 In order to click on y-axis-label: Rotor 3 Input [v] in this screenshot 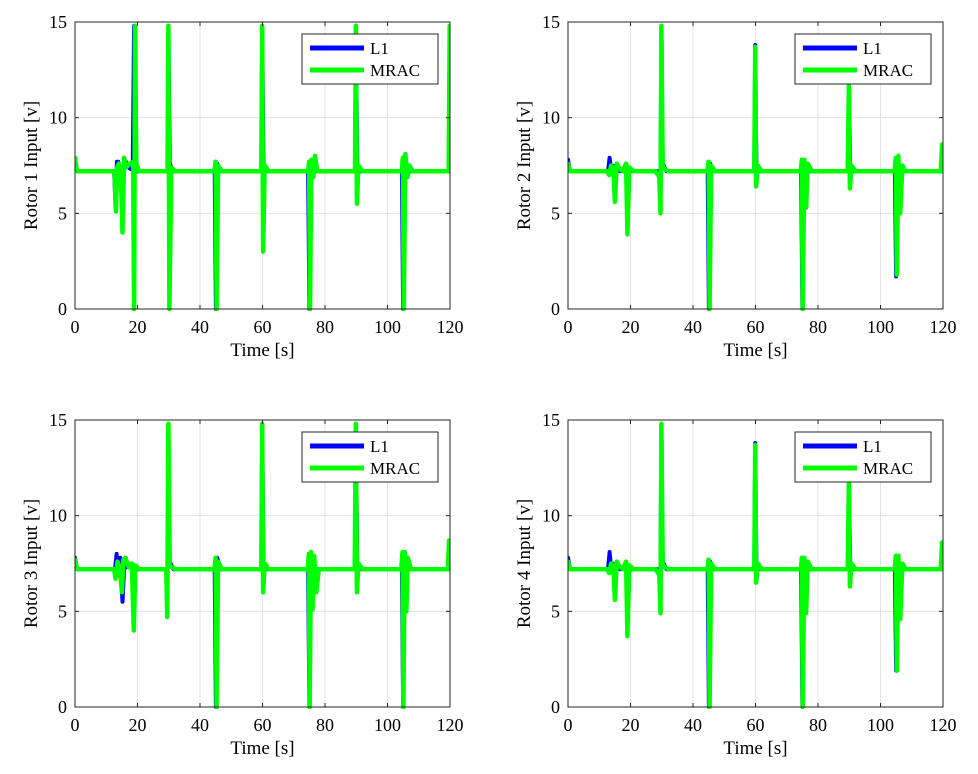, I will do `click(31, 563)`.